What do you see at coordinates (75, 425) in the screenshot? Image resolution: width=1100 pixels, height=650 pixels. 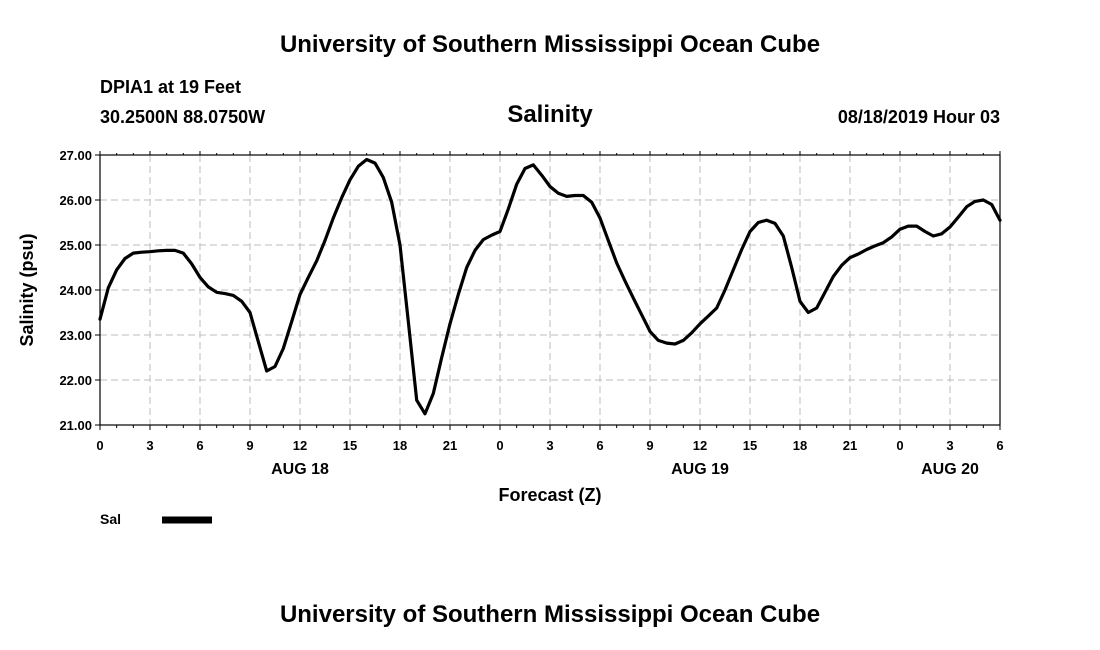 I see `y-tick-label: 21.00` at bounding box center [75, 425].